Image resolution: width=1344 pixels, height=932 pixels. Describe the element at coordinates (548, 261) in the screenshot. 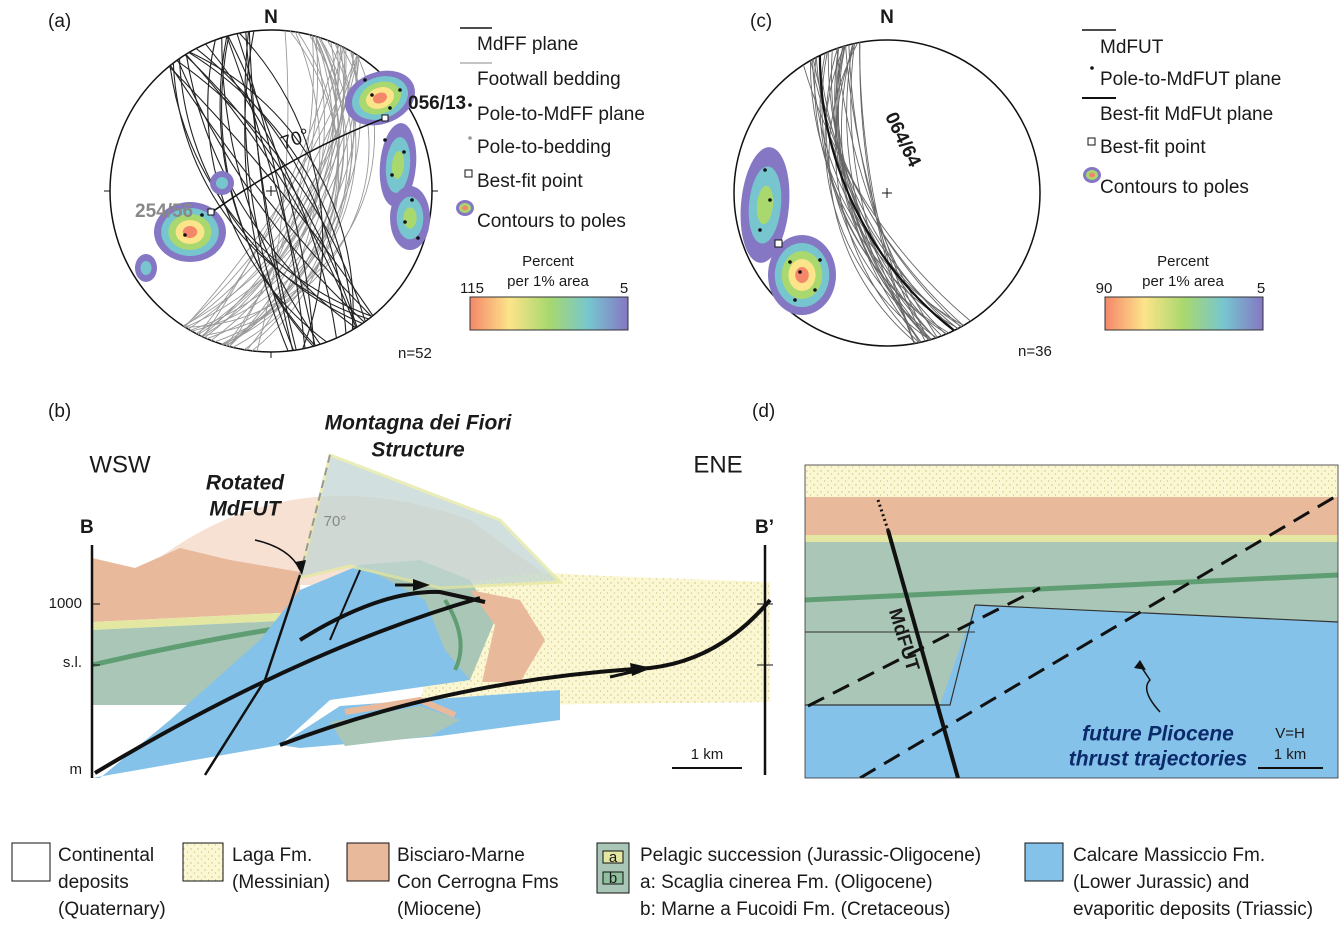

I see `scale-title: Percent` at that location.